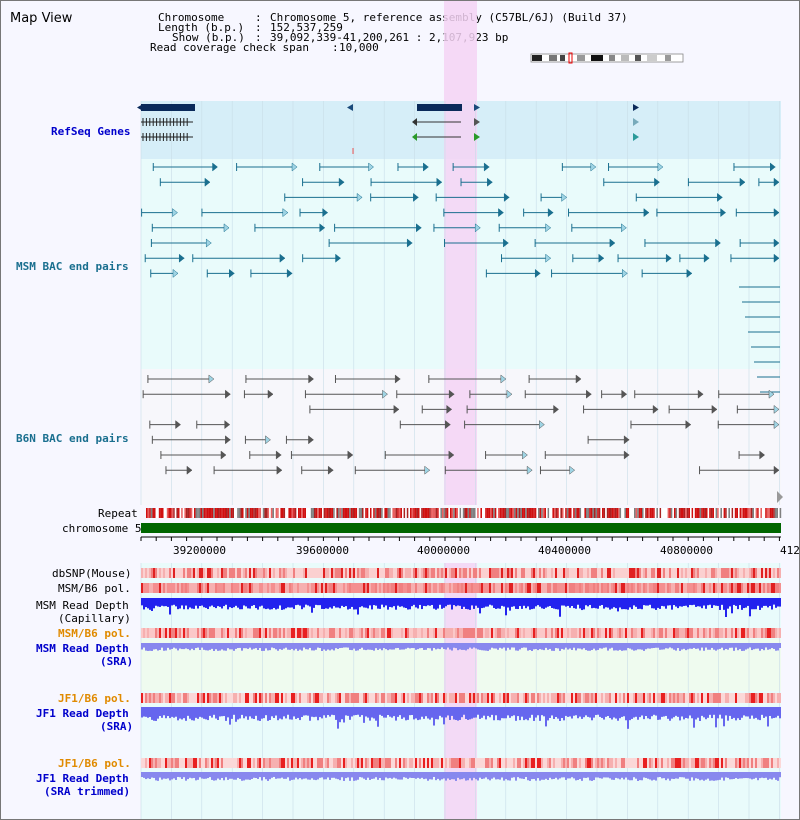 The image size is (800, 820). I want to click on gene-arrow, so click(636, 137).